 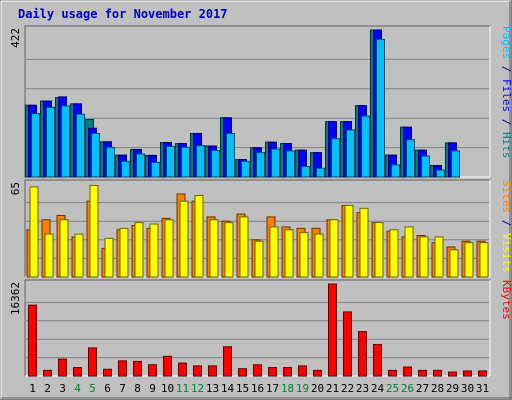 I want to click on x-tick-label: 20, so click(x=317, y=388).